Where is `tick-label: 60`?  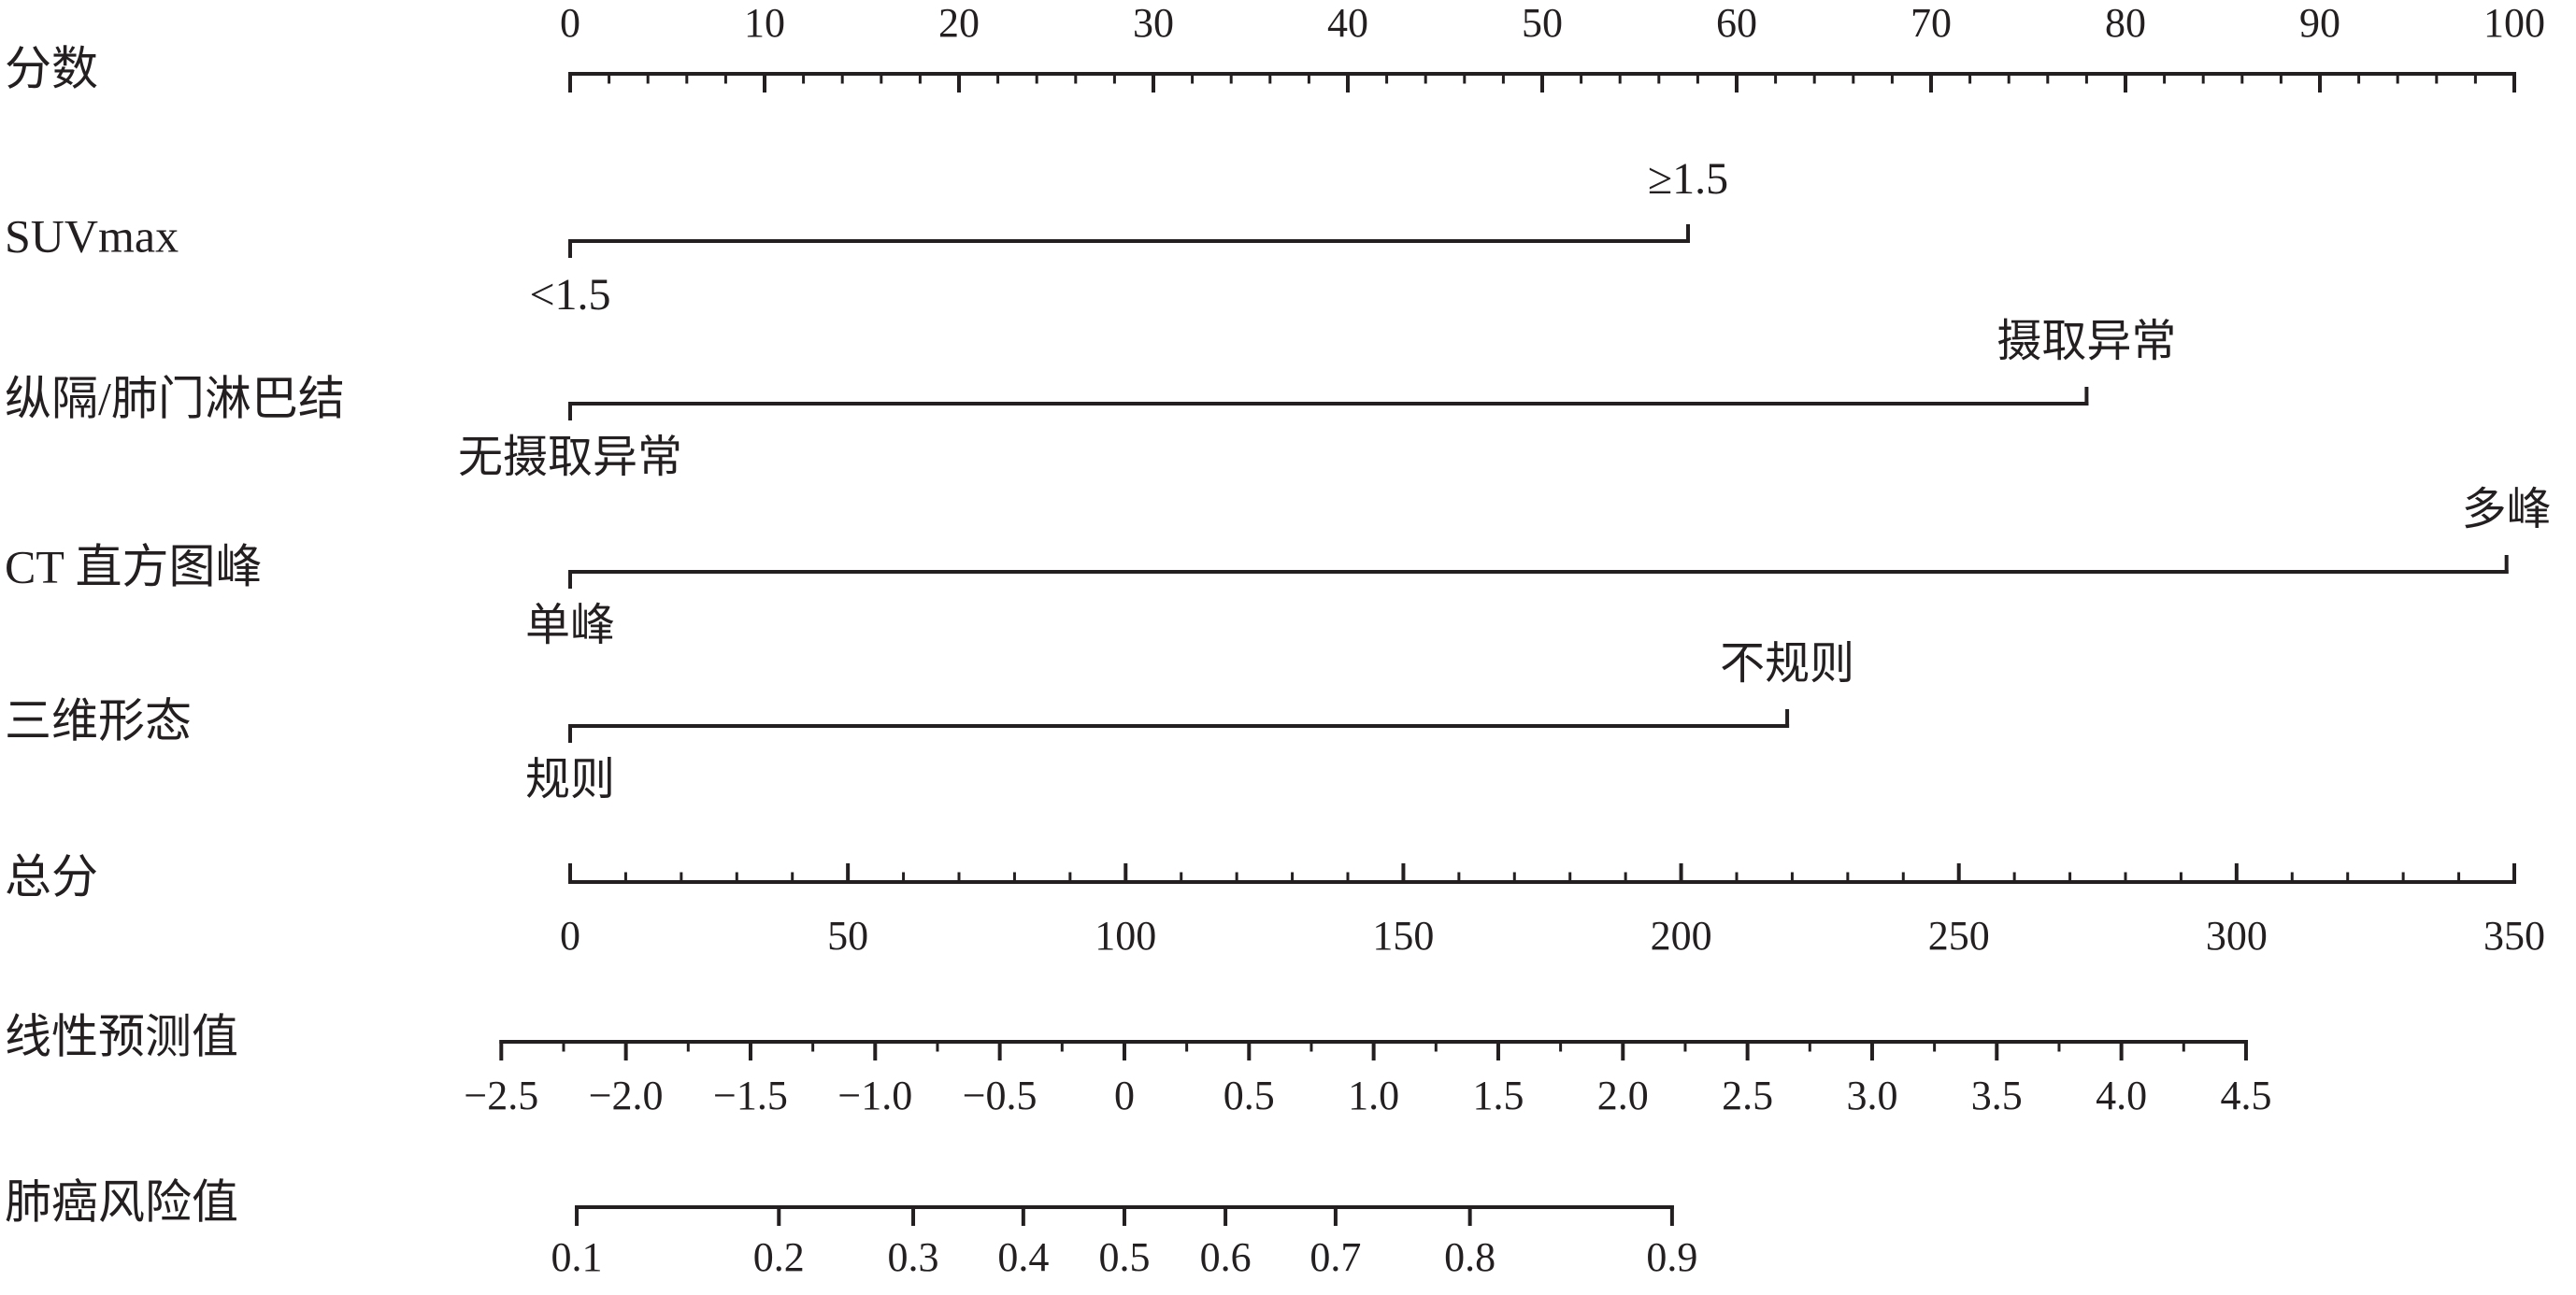 tick-label: 60 is located at coordinates (1736, 23).